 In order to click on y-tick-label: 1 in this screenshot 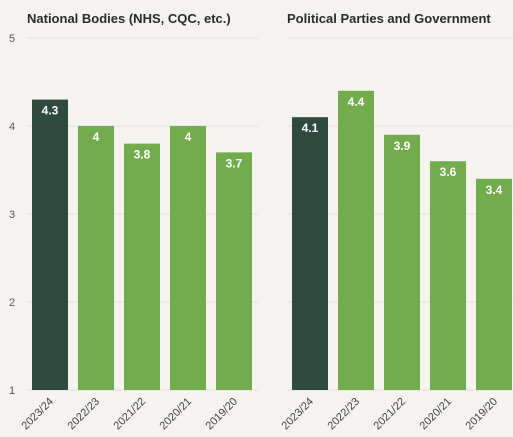, I will do `click(12, 391)`.